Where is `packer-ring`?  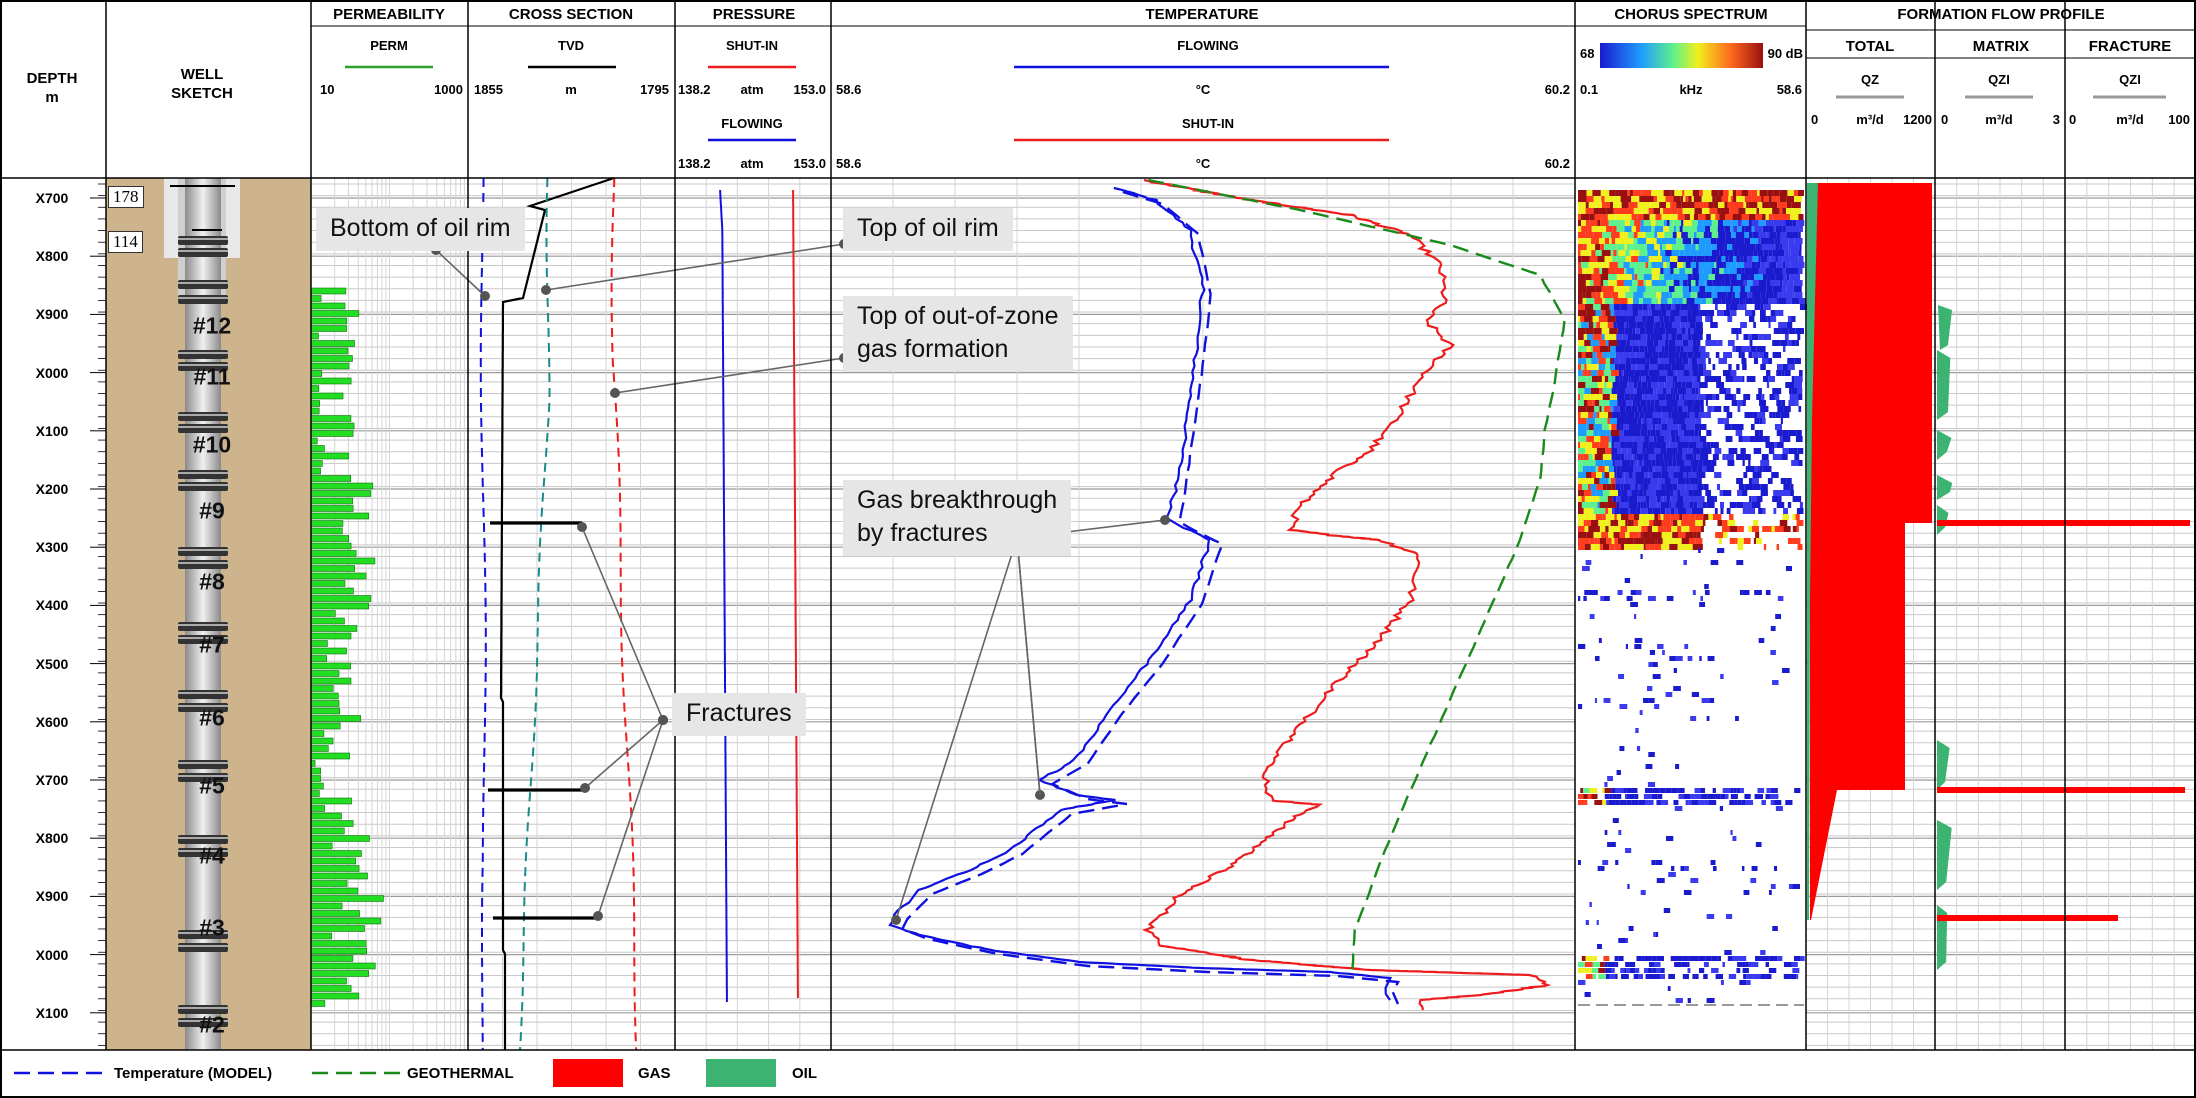 packer-ring is located at coordinates (203, 415).